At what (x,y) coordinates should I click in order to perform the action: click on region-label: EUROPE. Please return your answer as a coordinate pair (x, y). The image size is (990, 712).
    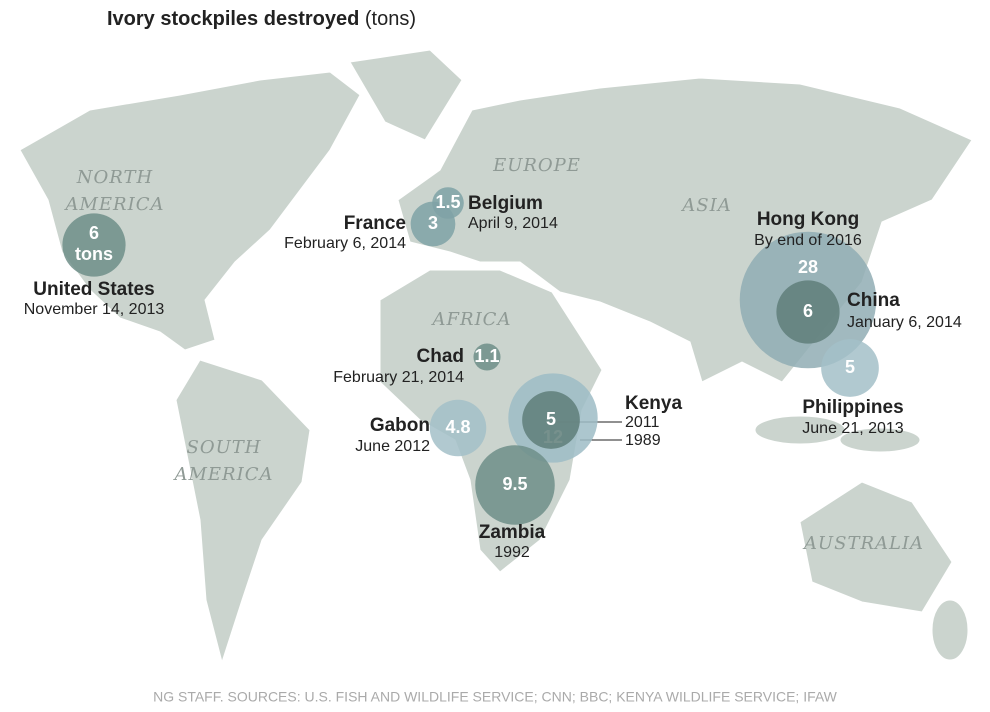
    Looking at the image, I should click on (536, 165).